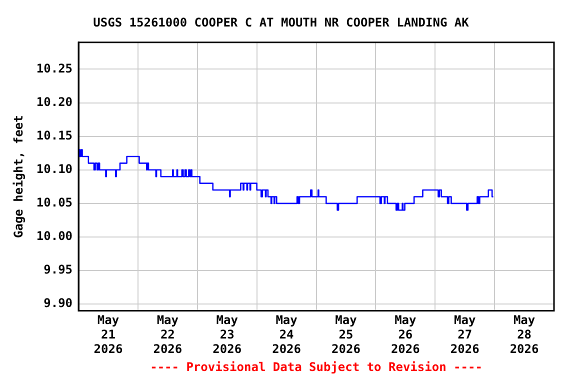 The width and height of the screenshot is (576, 384). Describe the element at coordinates (316, 367) in the screenshot. I see `text: ---- Provisional Data Subject to Revision ----` at that location.